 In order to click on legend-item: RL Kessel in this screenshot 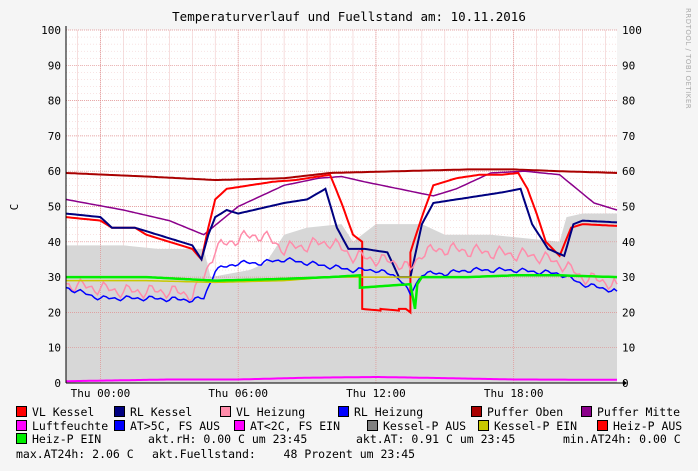, I will do `click(153, 412)`.